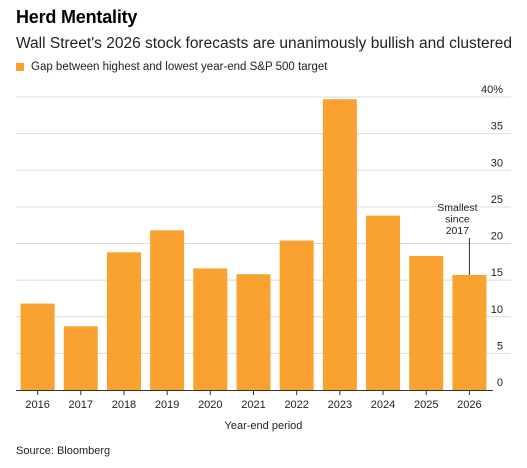 Image resolution: width=527 pixels, height=468 pixels. What do you see at coordinates (77, 17) in the screenshot?
I see `chart-title: Herd Mentality` at bounding box center [77, 17].